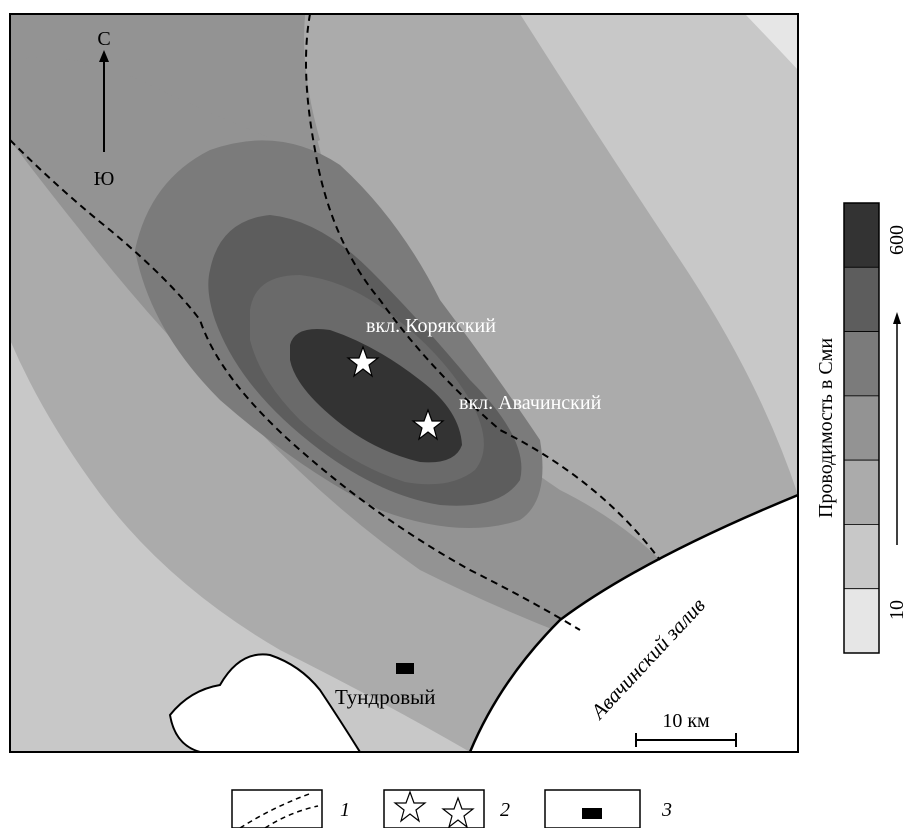  I want to click on south-label: Ю, so click(104, 179).